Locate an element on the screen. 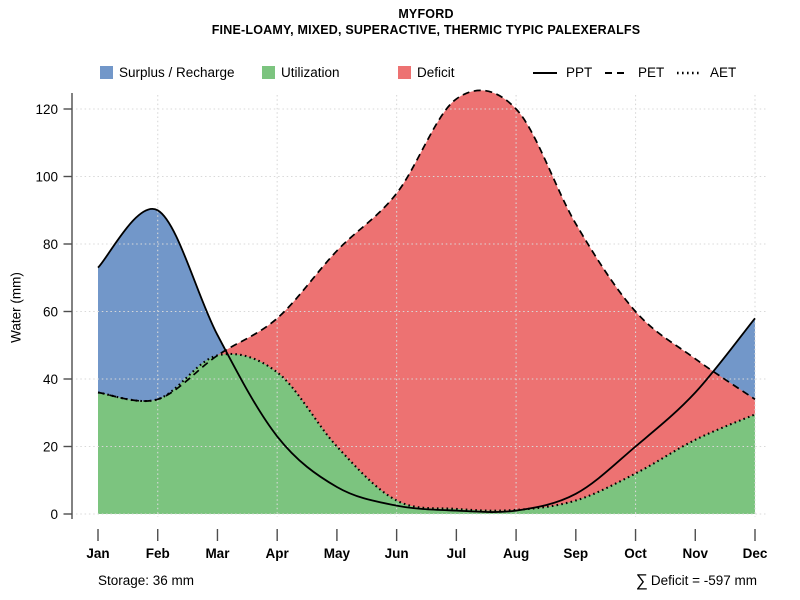 This screenshot has height=600, width=800. utilization-swatch is located at coordinates (268, 72).